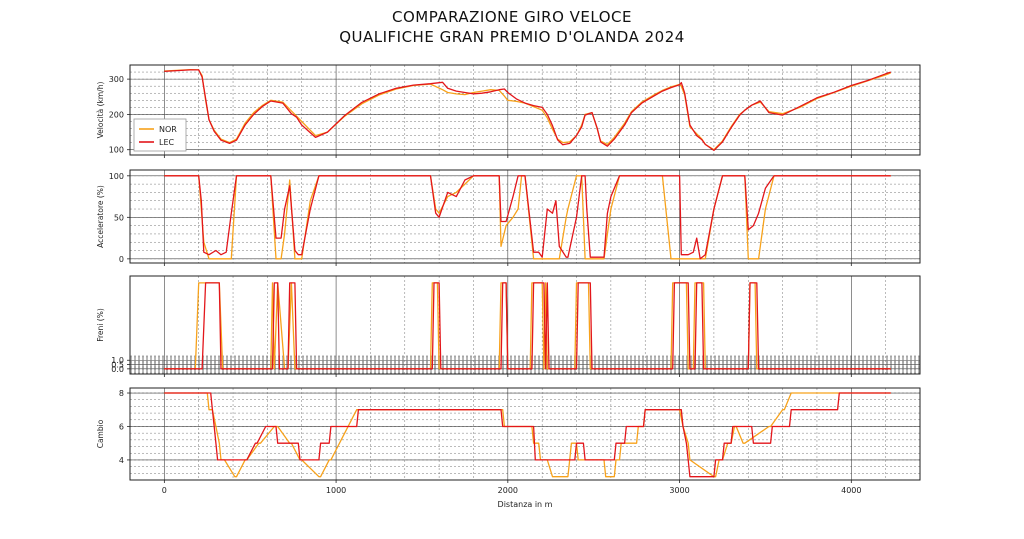  I want to click on y-tick-label: 200, so click(116, 114).